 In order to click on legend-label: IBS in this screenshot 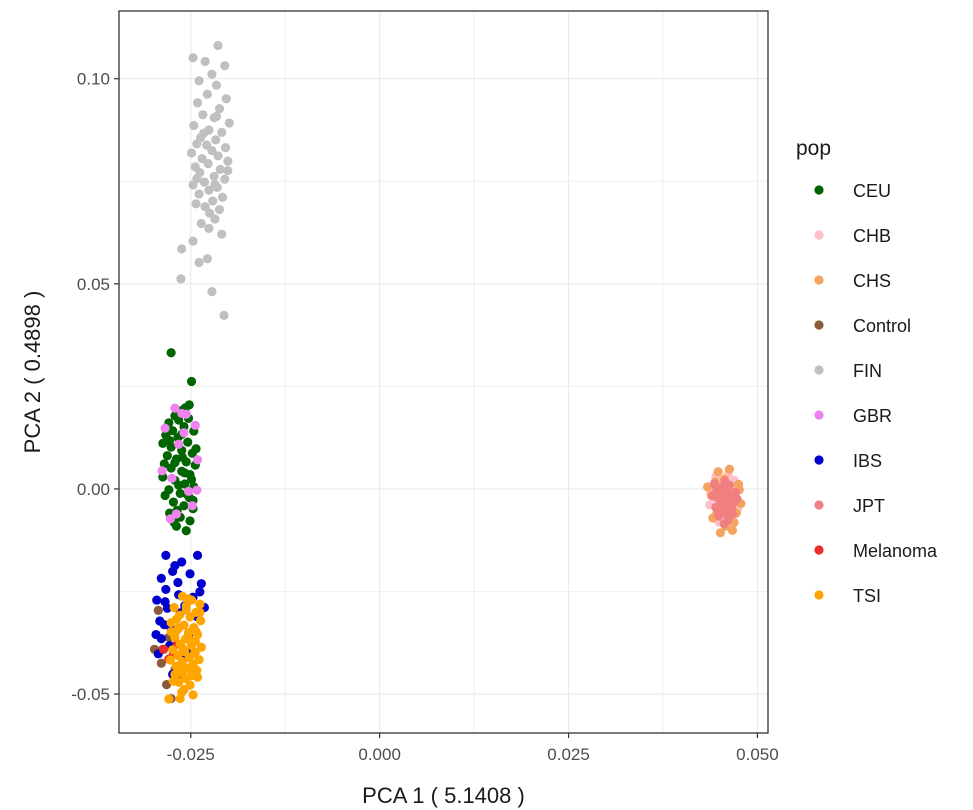, I will do `click(867, 461)`.